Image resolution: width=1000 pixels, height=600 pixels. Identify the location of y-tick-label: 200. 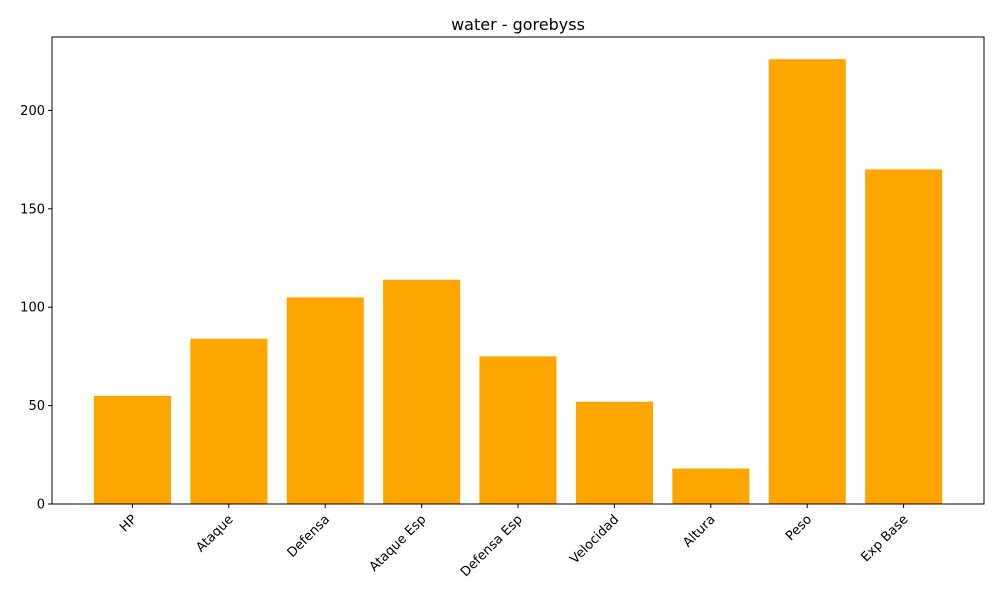
(32, 111).